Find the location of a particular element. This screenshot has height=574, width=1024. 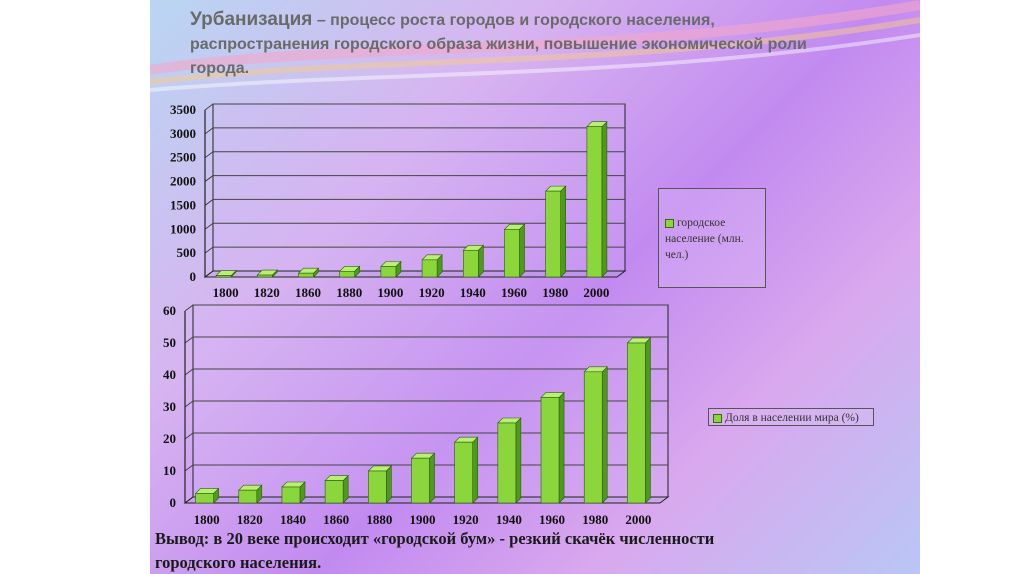

chart1-ytick-label: 0 is located at coordinates (193, 276).